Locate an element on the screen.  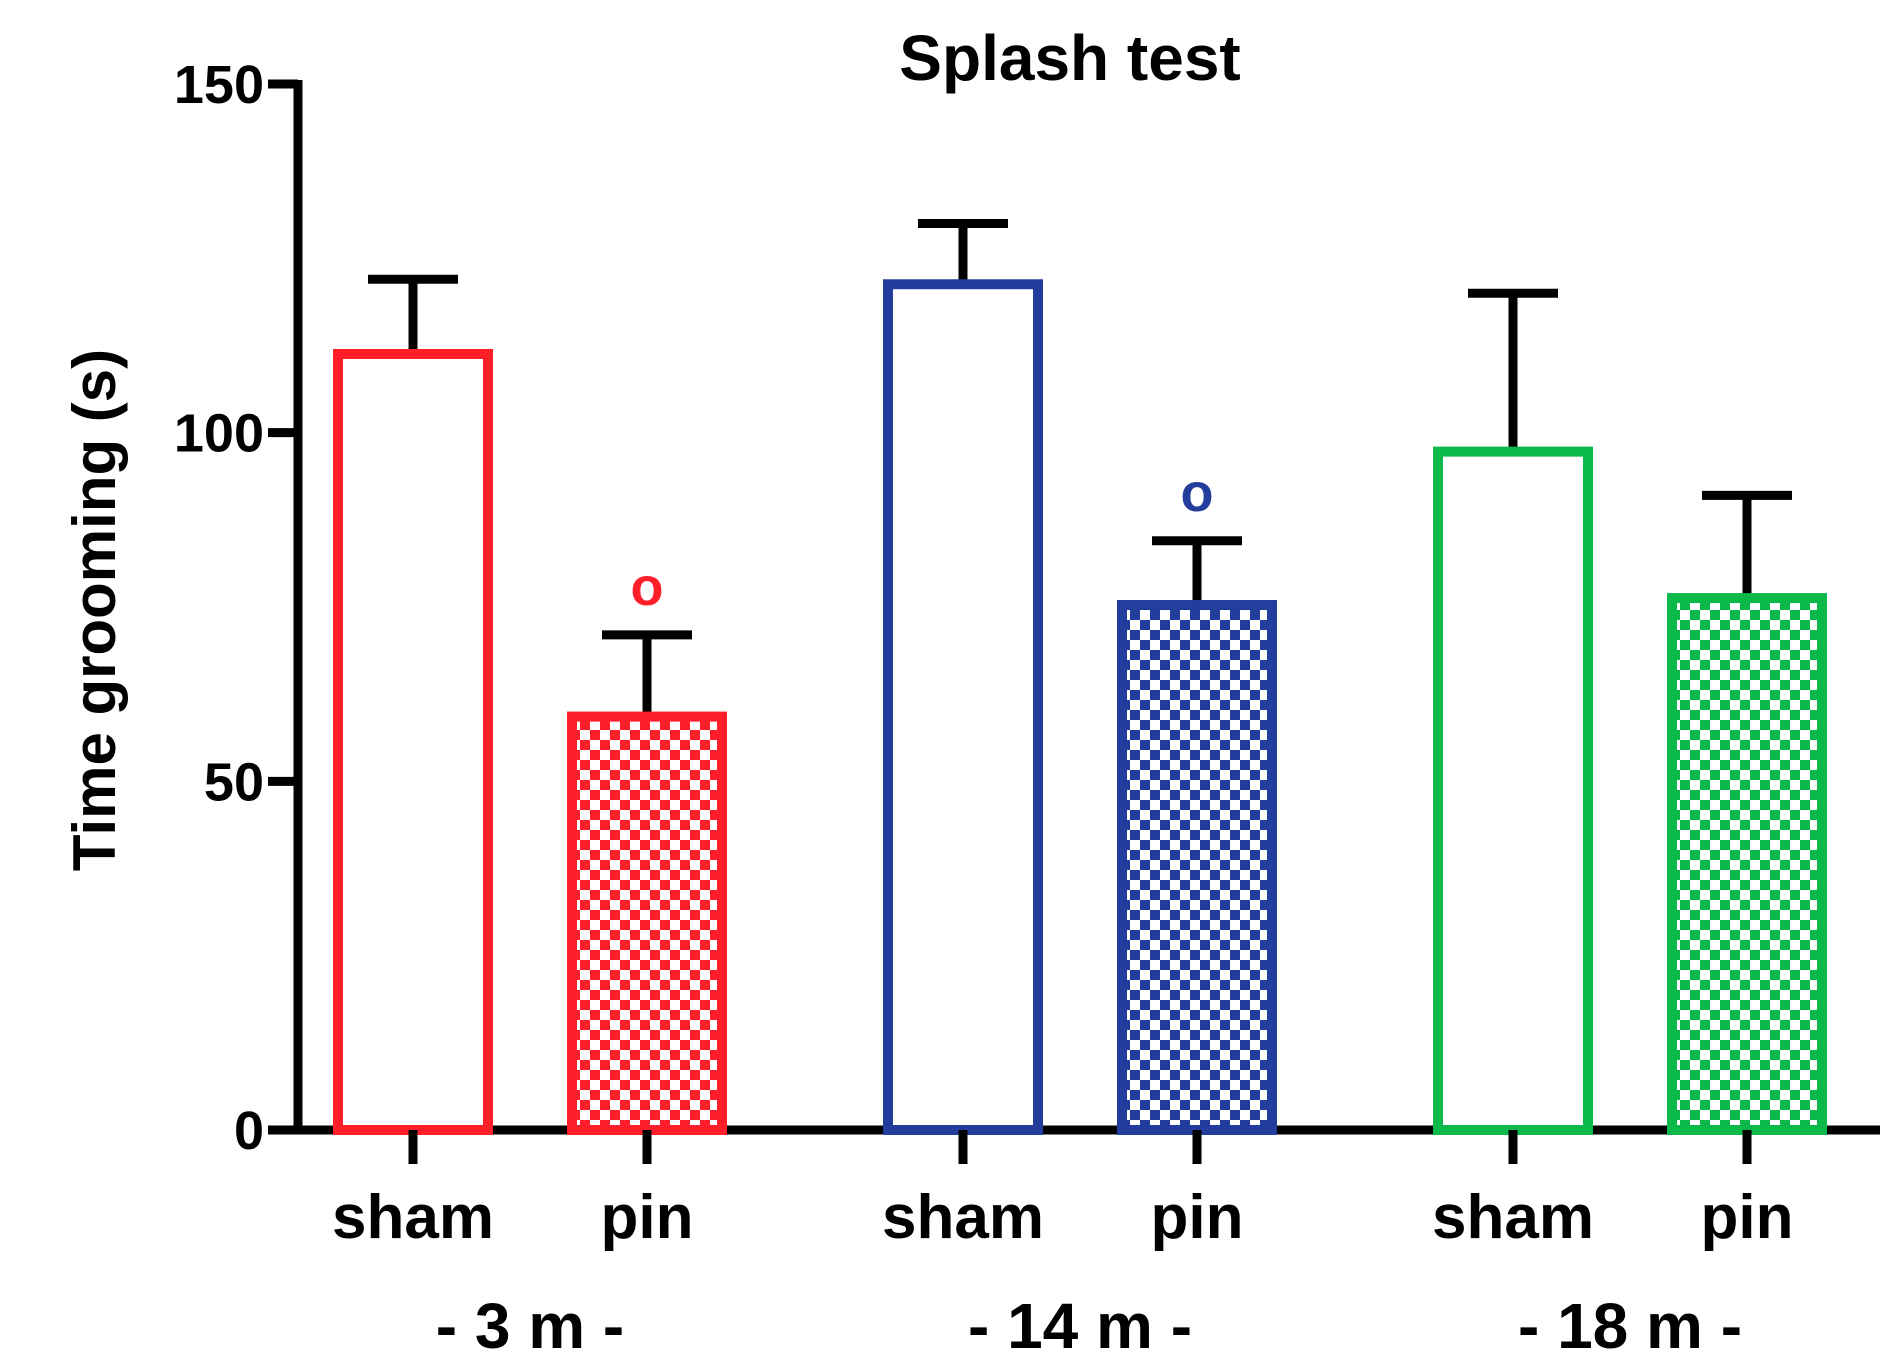
bar-3m-pin is located at coordinates (647, 923).